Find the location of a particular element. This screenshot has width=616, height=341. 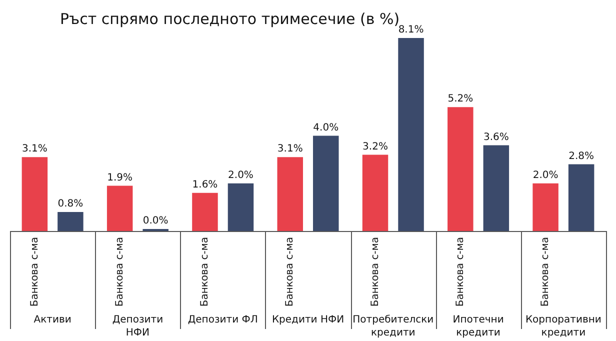

chart-title: Ръст спрямо последното тримесечие (в %) is located at coordinates (230, 19).